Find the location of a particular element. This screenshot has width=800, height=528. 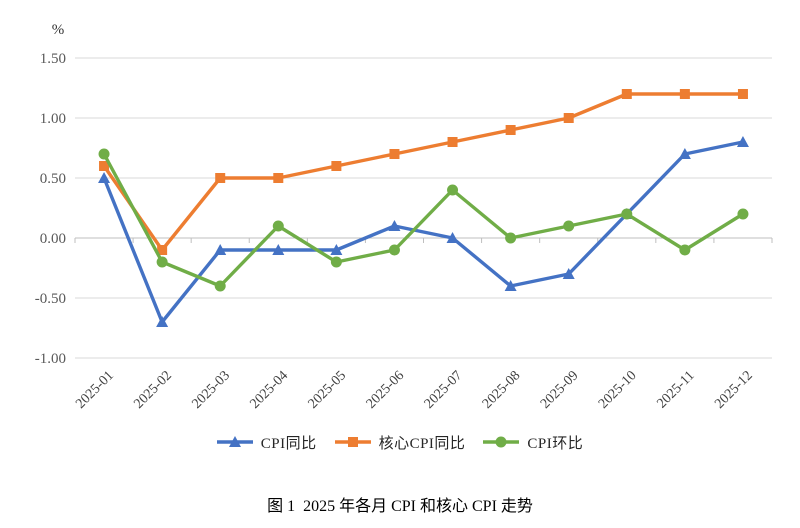

x-axis-tick-label: 2025-11 is located at coordinates (675, 389).